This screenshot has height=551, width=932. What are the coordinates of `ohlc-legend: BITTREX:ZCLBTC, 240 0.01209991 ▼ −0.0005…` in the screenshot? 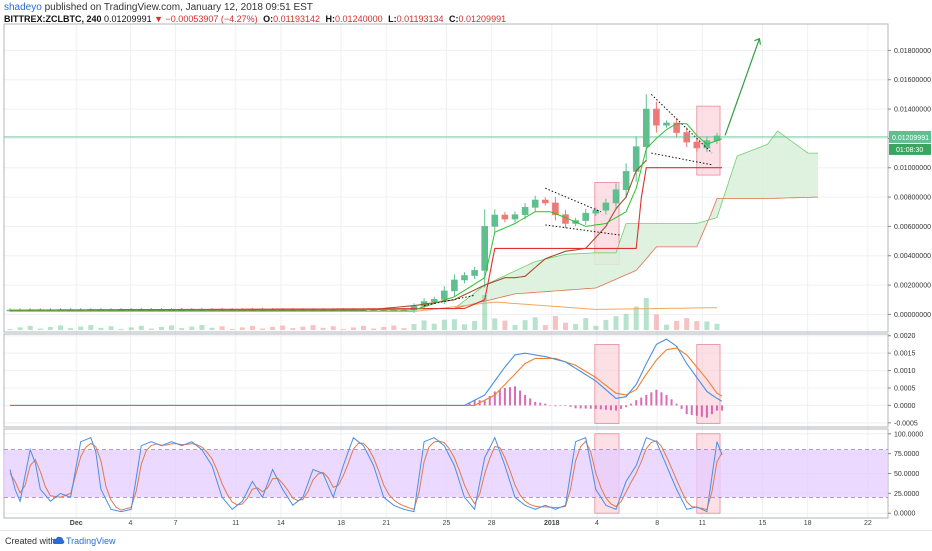 It's located at (255, 19).